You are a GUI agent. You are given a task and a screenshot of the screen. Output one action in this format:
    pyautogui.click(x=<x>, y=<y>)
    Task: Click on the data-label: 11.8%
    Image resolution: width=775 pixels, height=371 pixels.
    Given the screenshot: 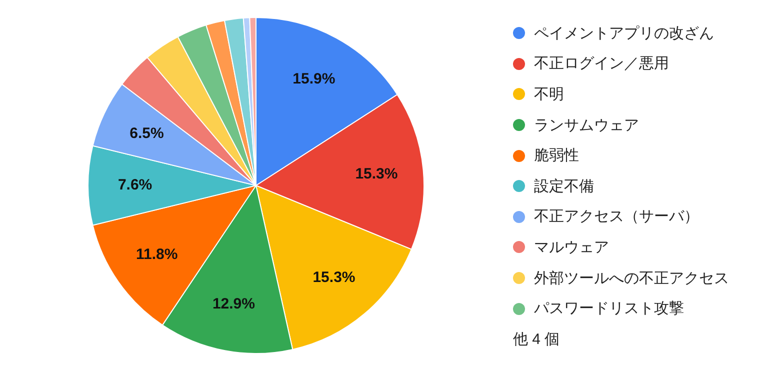 What is the action you would take?
    pyautogui.click(x=157, y=254)
    